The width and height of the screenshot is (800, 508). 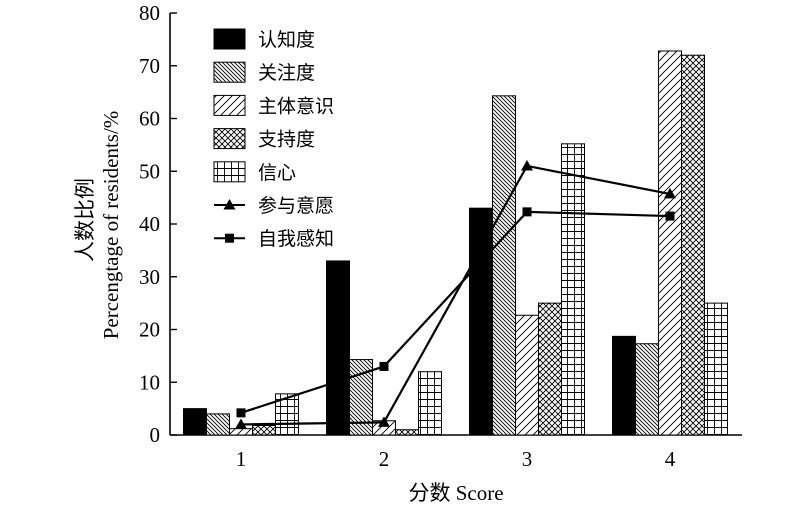 I want to click on y-tick-label: 70, so click(x=149, y=66).